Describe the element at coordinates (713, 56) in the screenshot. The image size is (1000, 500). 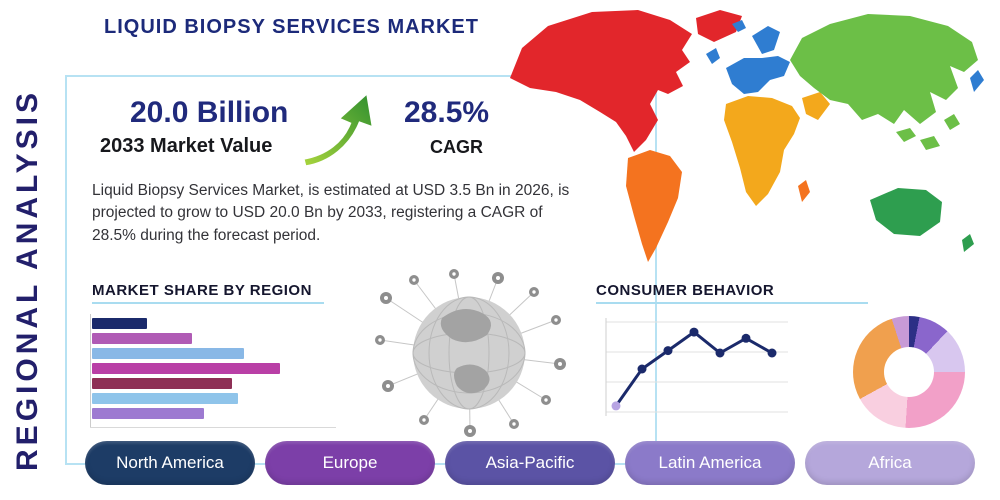
I see `map-uk` at that location.